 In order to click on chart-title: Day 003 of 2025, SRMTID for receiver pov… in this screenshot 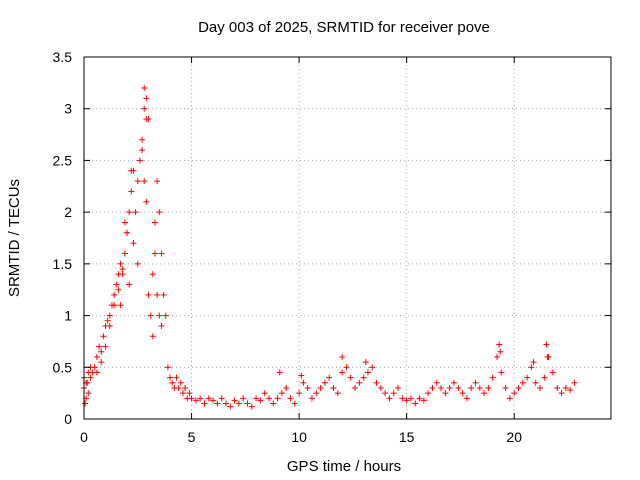, I will do `click(344, 27)`.